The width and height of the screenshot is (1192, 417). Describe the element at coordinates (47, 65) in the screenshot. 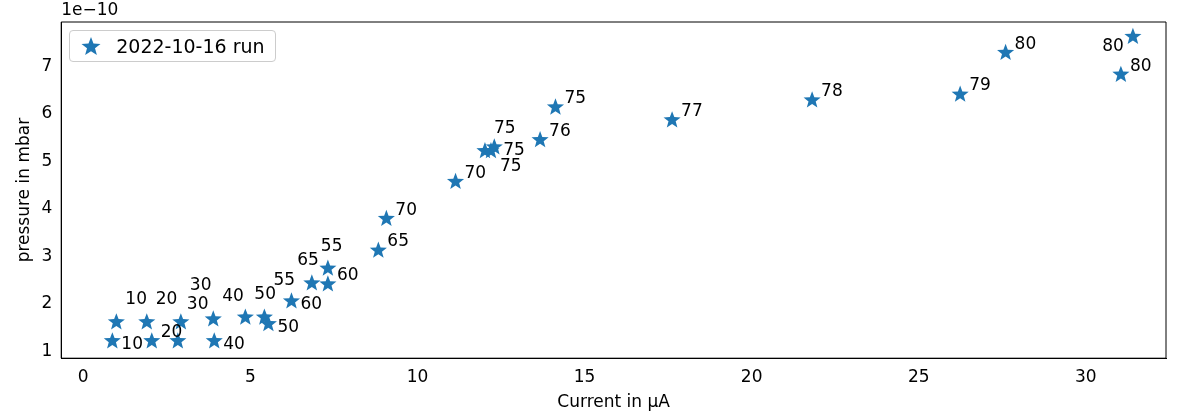

I see `y-tick-label: 7` at that location.